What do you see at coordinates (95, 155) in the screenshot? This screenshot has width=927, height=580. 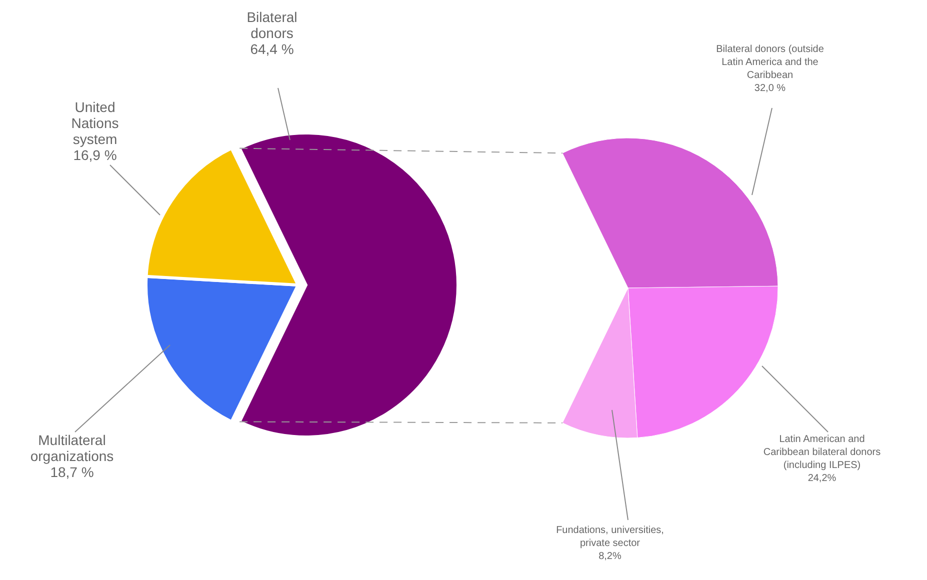 I see `data-label: 16,9 %` at bounding box center [95, 155].